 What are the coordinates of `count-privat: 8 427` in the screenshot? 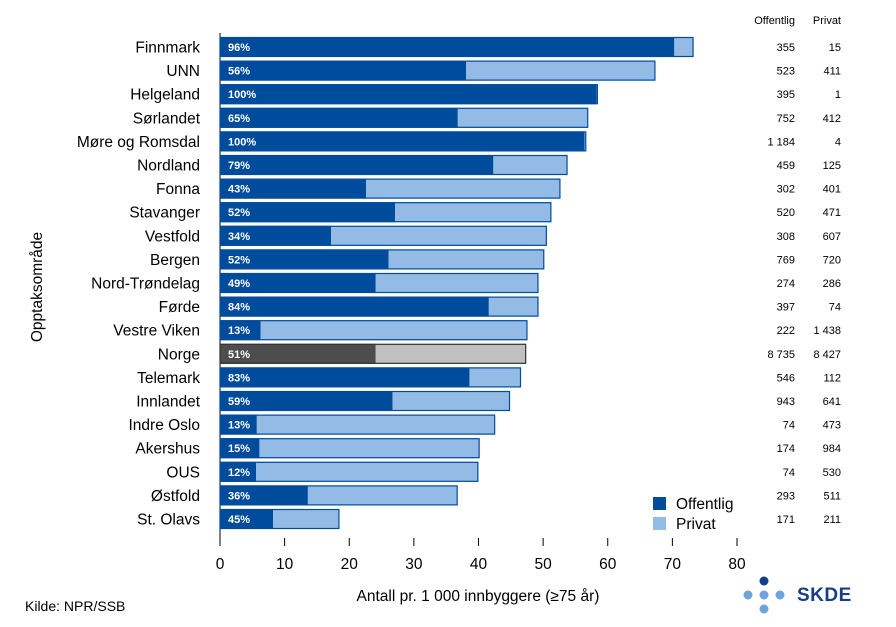 It's located at (827, 355).